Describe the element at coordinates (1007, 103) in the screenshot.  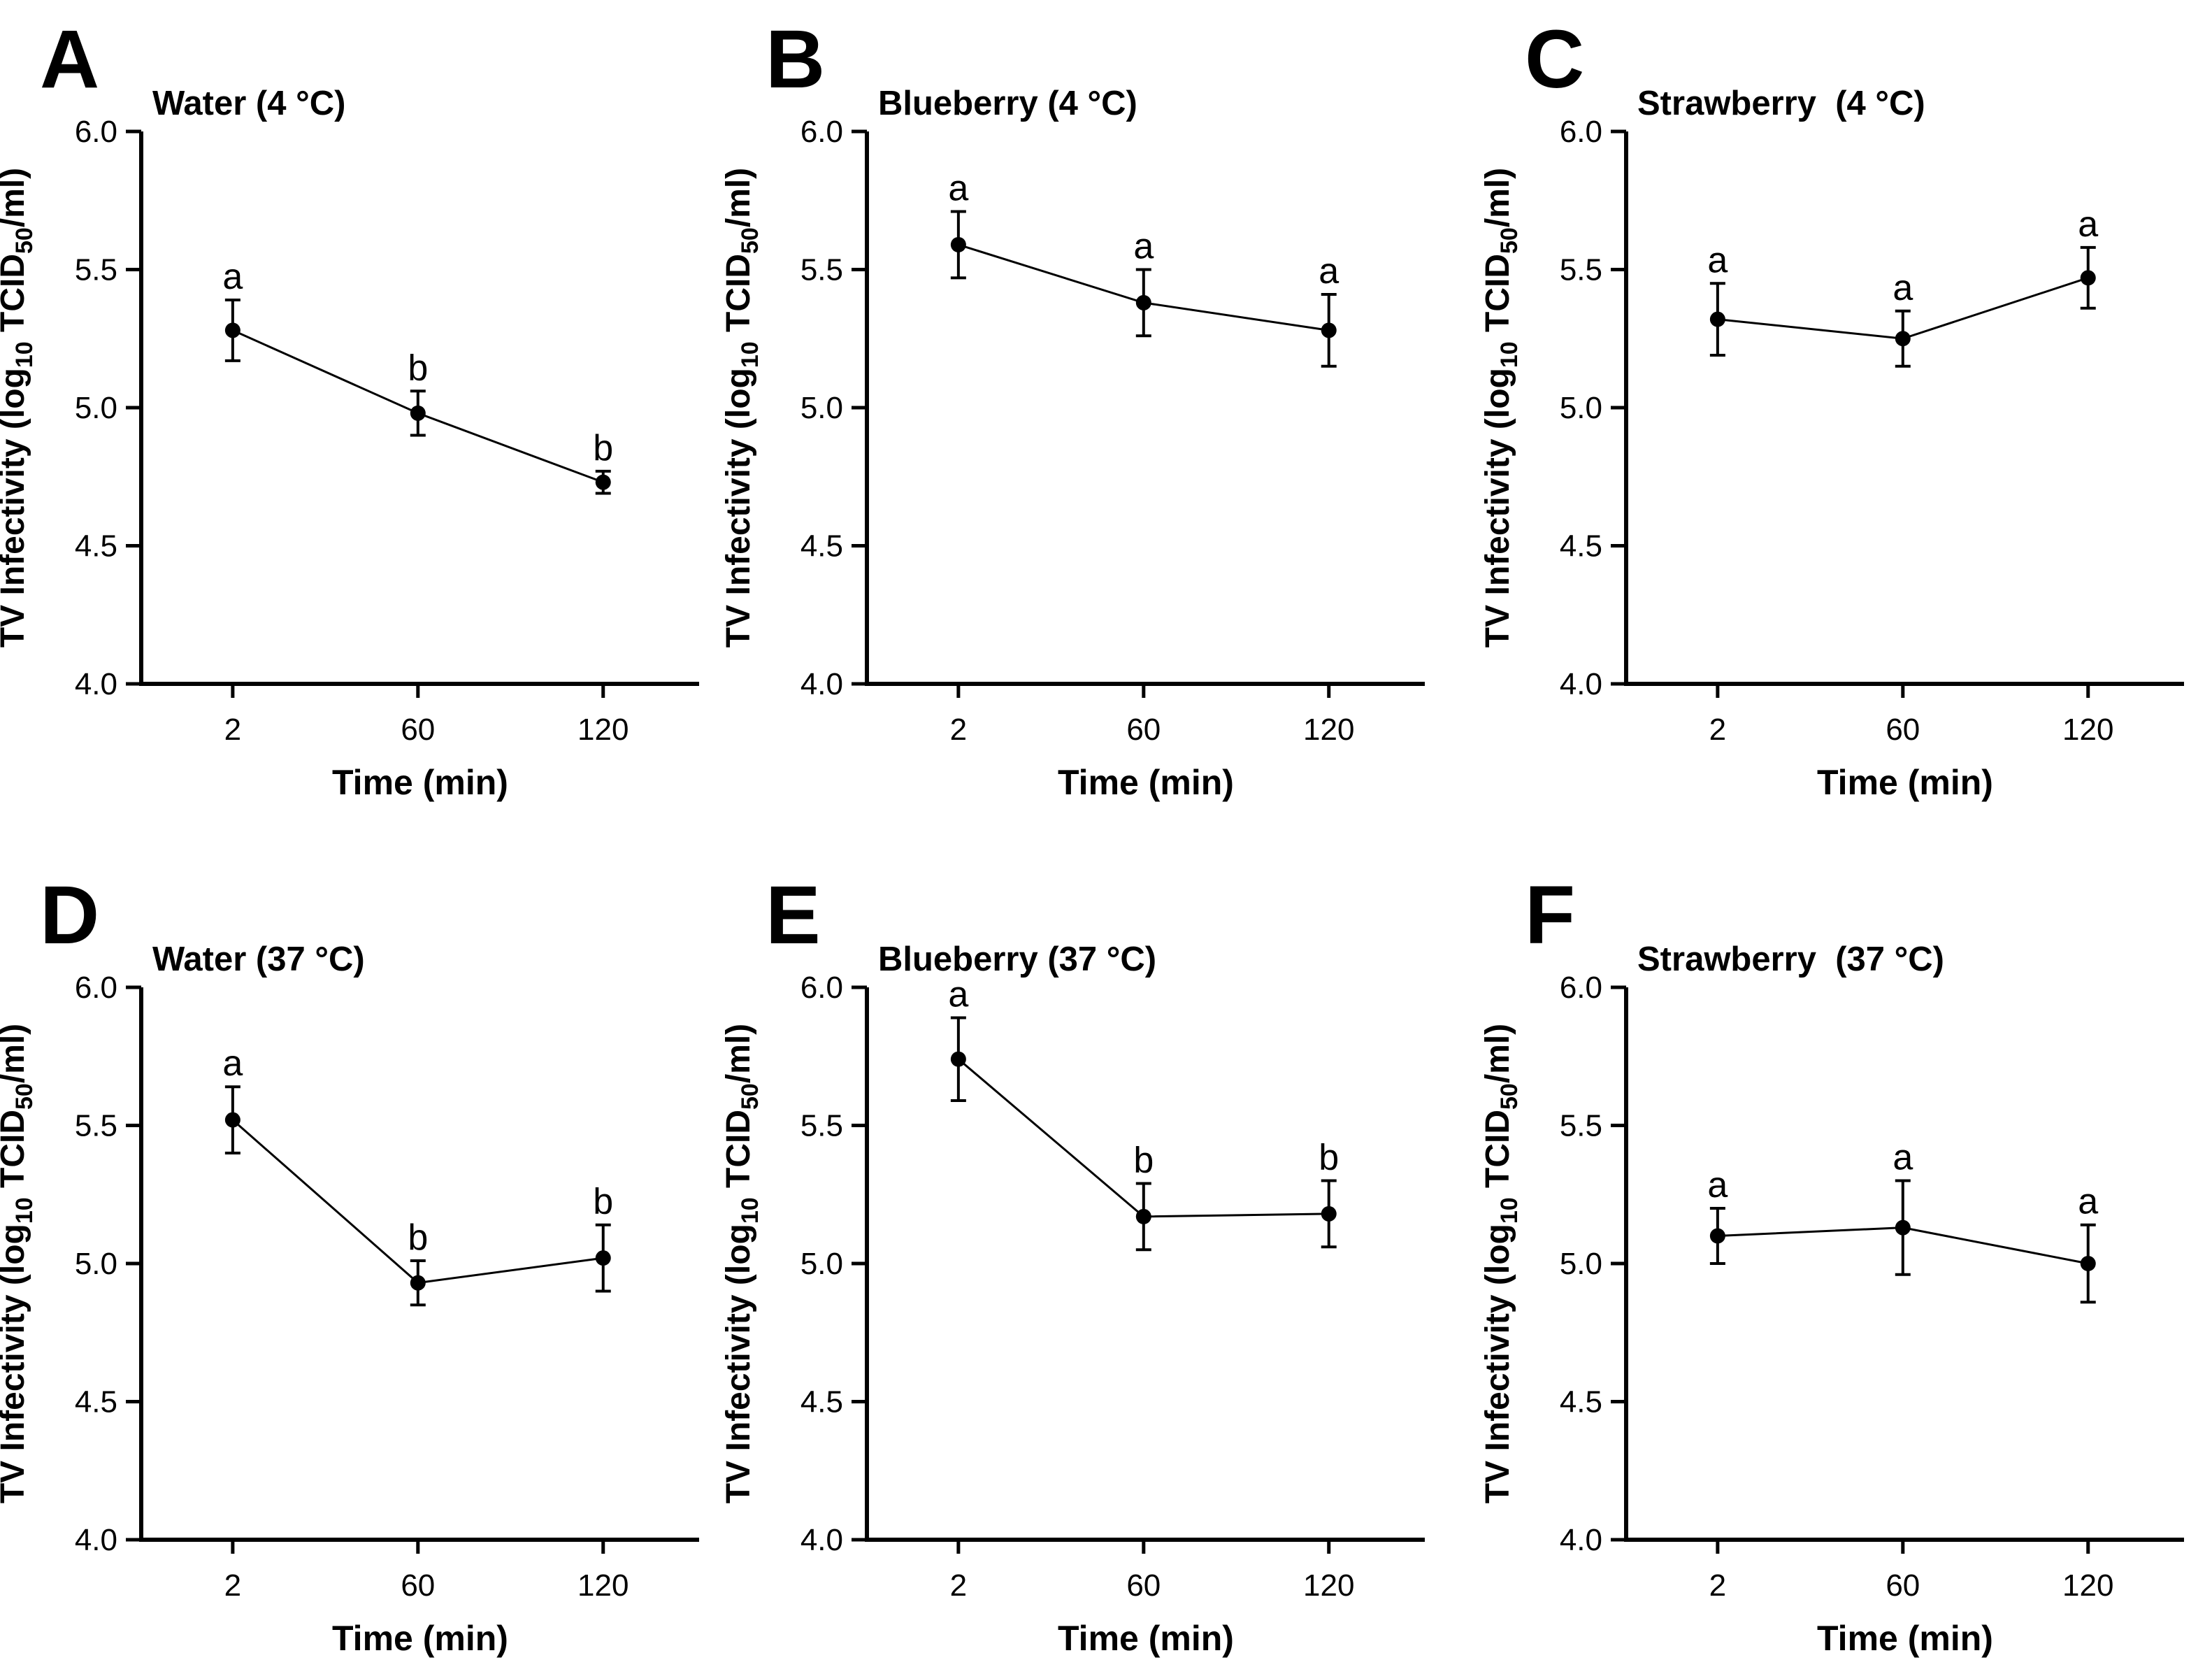
I see `panel-title: Blueberry (4 °C)` at that location.